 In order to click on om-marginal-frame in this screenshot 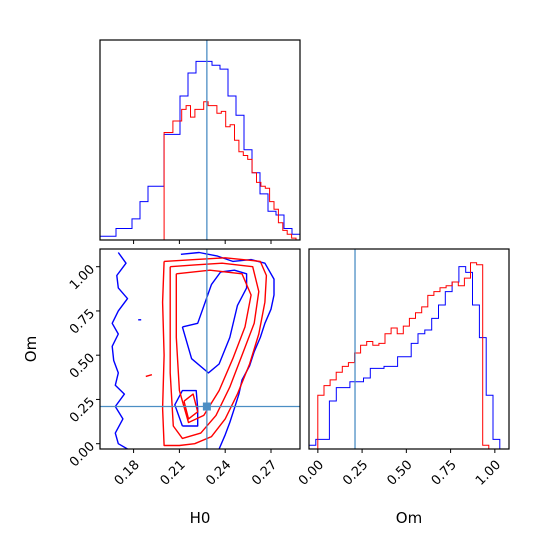, I will do `click(409, 349)`.